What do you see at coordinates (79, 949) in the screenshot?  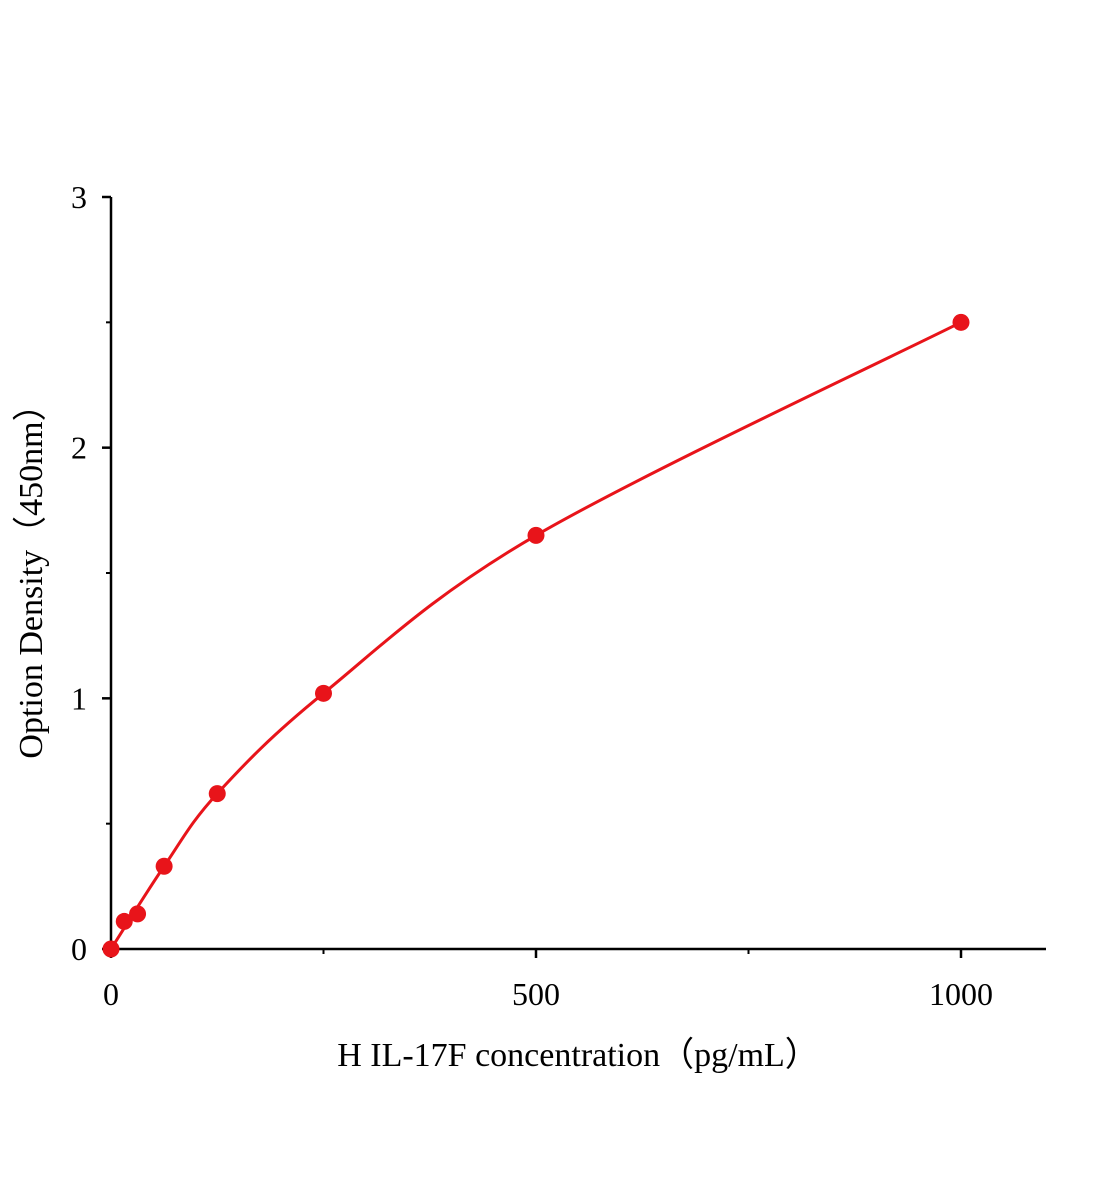 I see `y-tick-label: 0` at bounding box center [79, 949].